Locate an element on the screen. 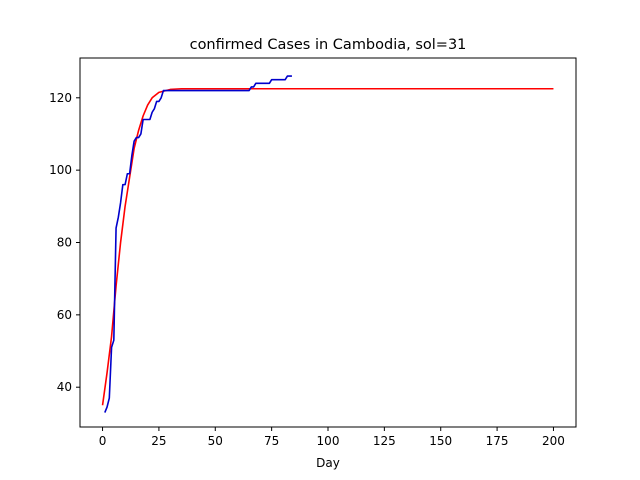  x-tick-label: 200 is located at coordinates (553, 441).